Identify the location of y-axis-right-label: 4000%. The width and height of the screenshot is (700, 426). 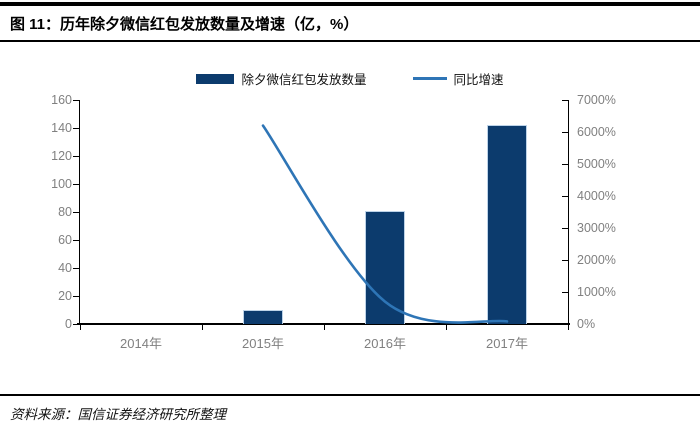
(596, 196).